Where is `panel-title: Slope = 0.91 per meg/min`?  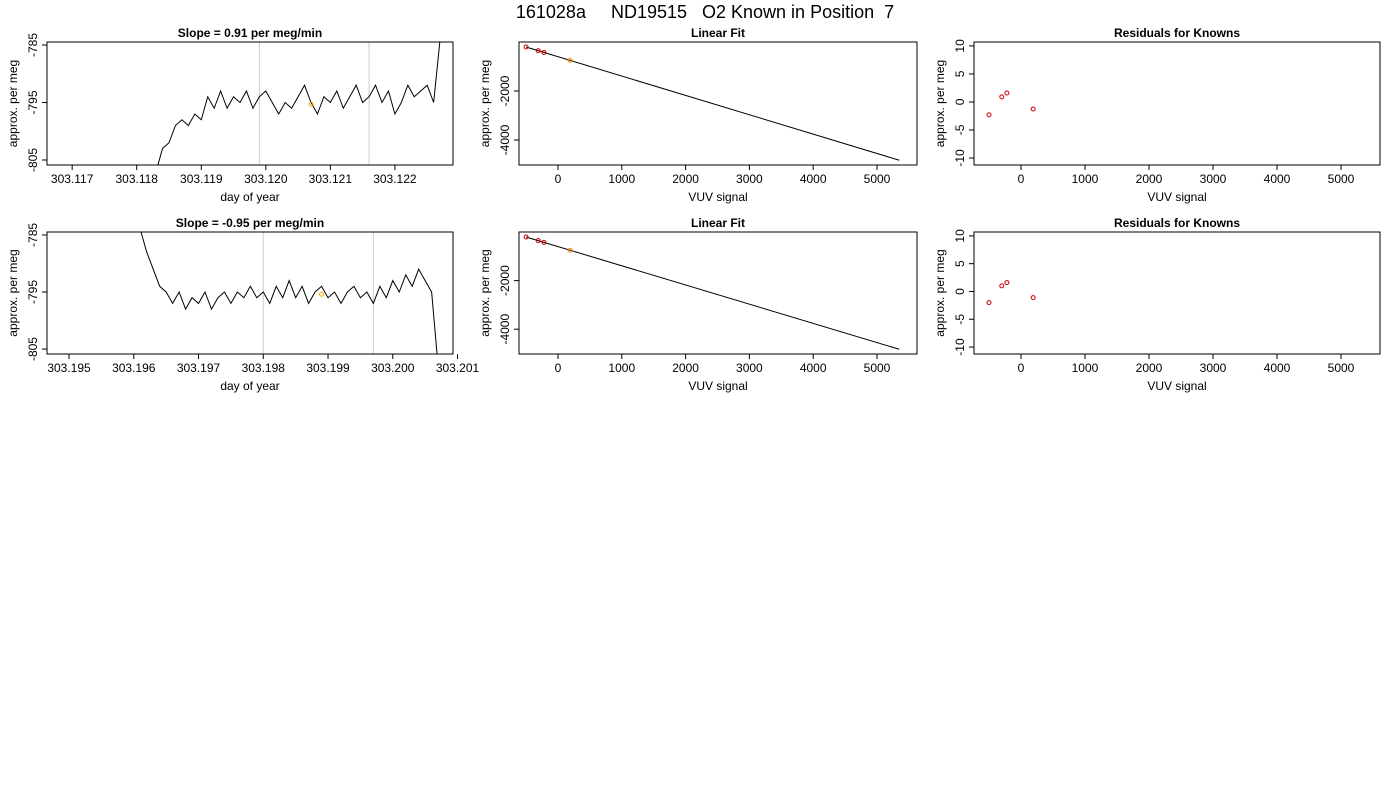
panel-title: Slope = 0.91 per meg/min is located at coordinates (250, 33).